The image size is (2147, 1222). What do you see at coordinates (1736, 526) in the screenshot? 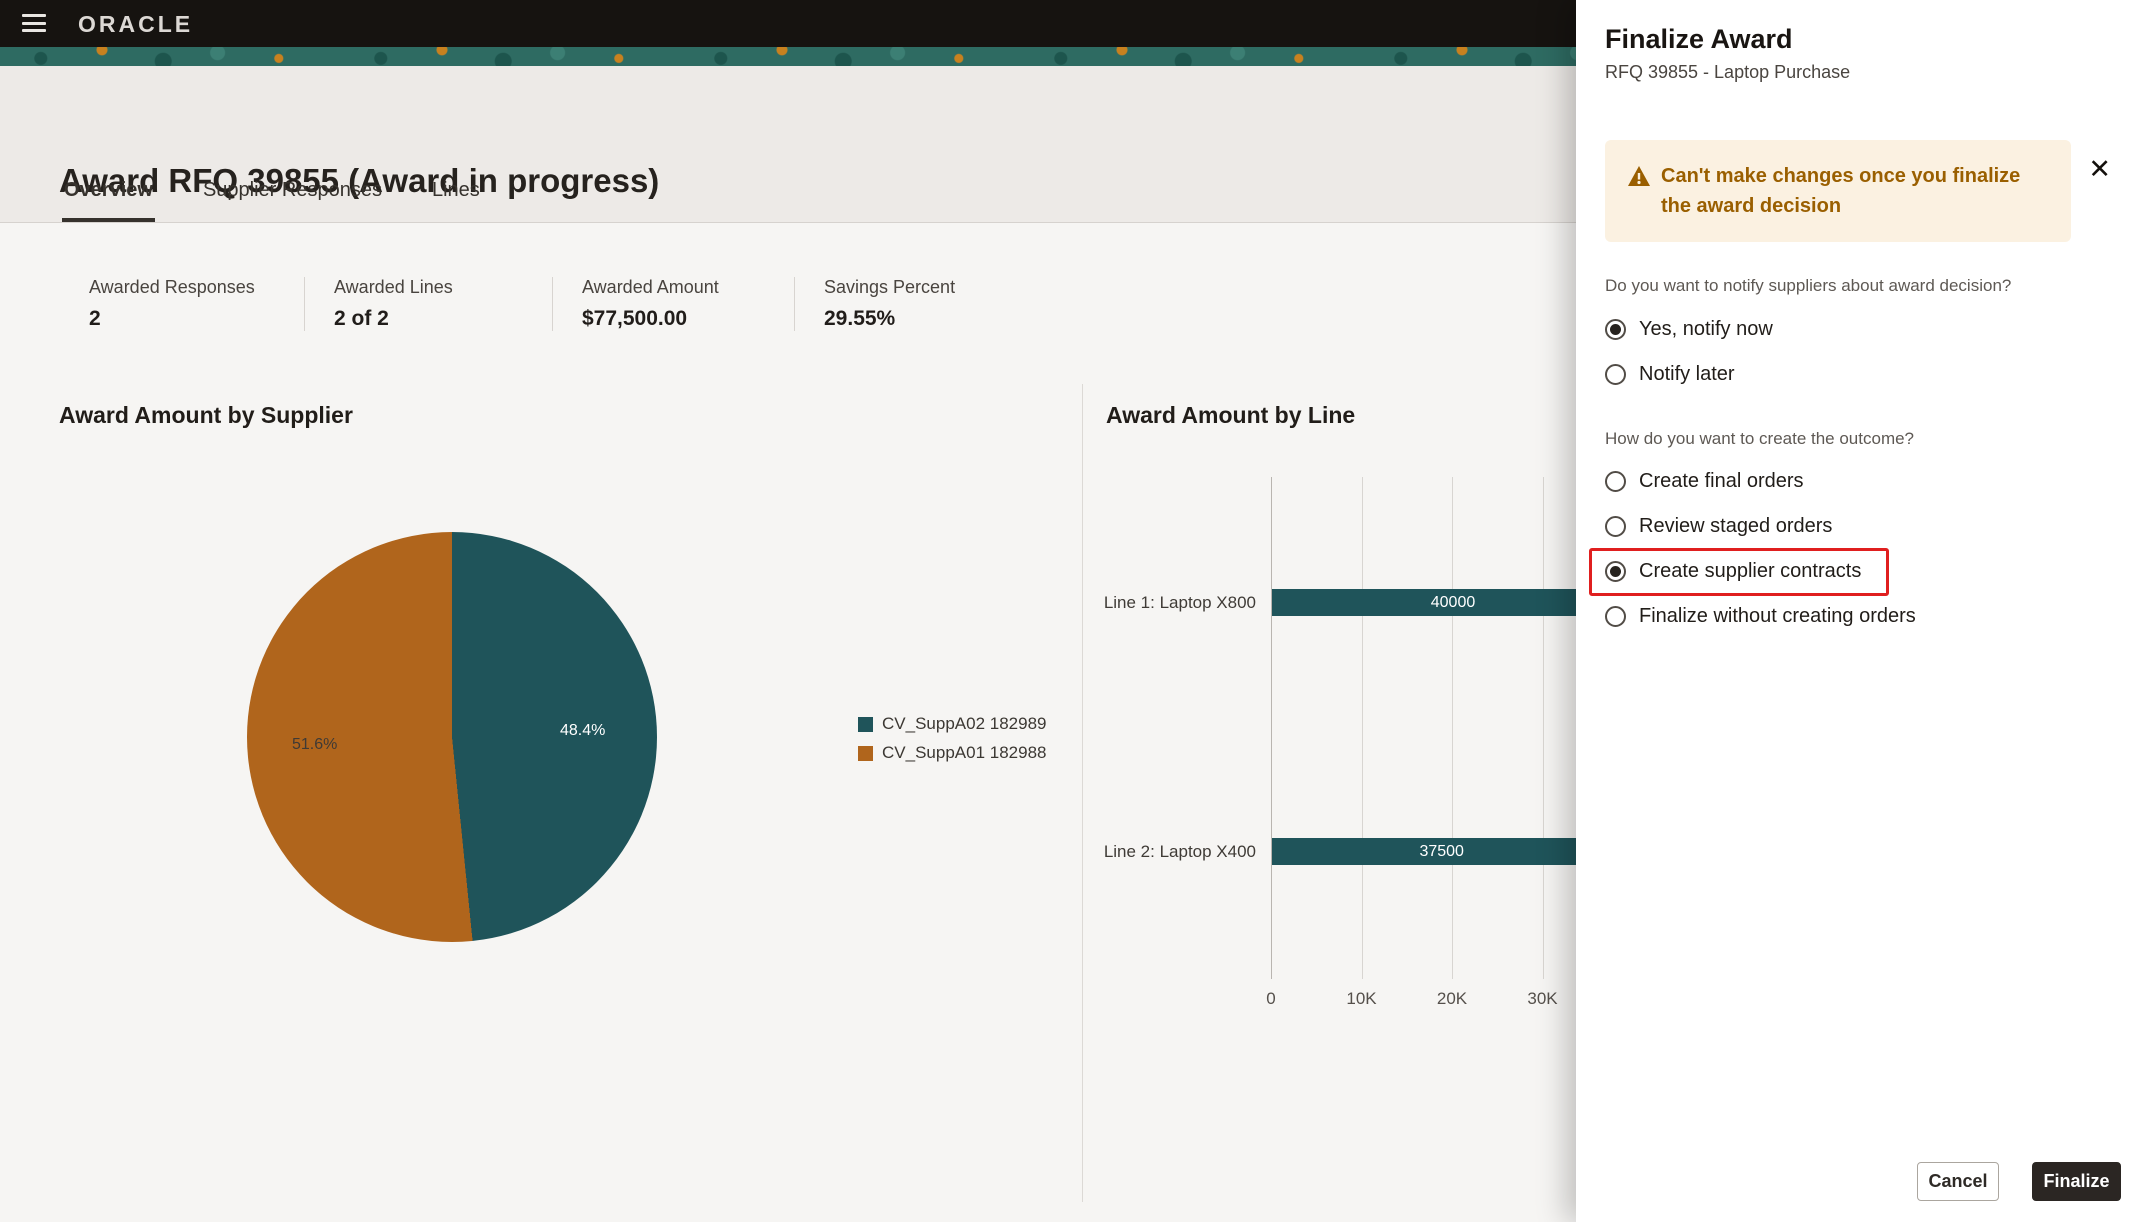
I see `radio-label: Review staged orders` at bounding box center [1736, 526].